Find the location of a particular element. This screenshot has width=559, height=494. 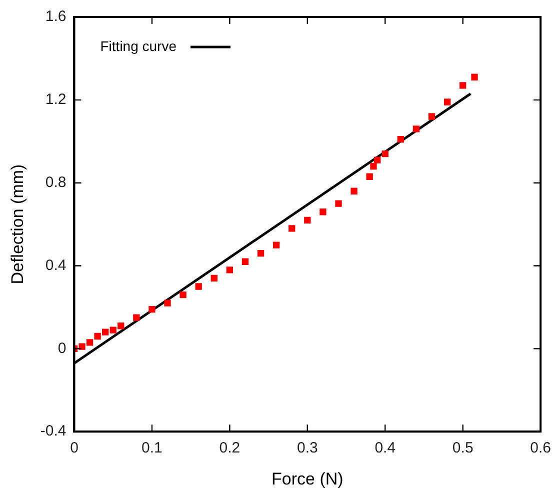

y-tick-label: 1.6 is located at coordinates (55, 17).